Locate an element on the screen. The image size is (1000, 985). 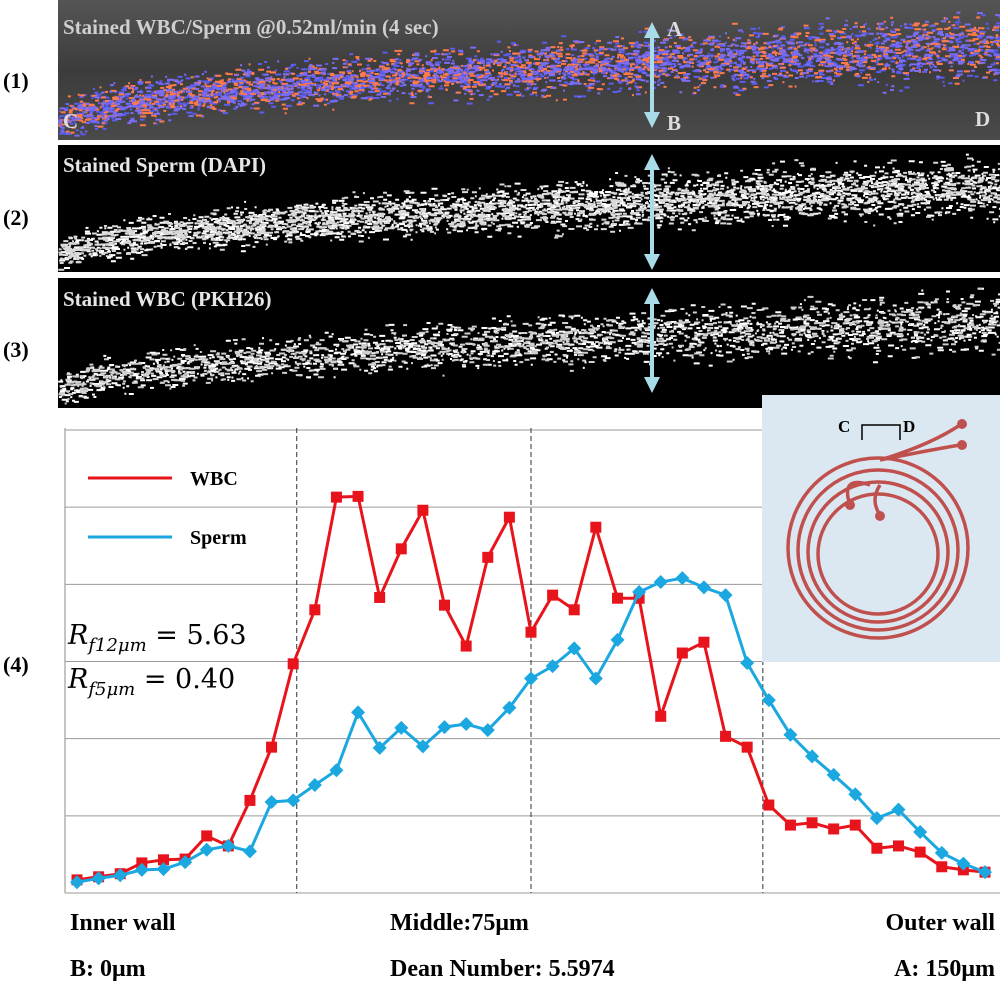
ratio-value: = 5.63 is located at coordinates (197, 635).